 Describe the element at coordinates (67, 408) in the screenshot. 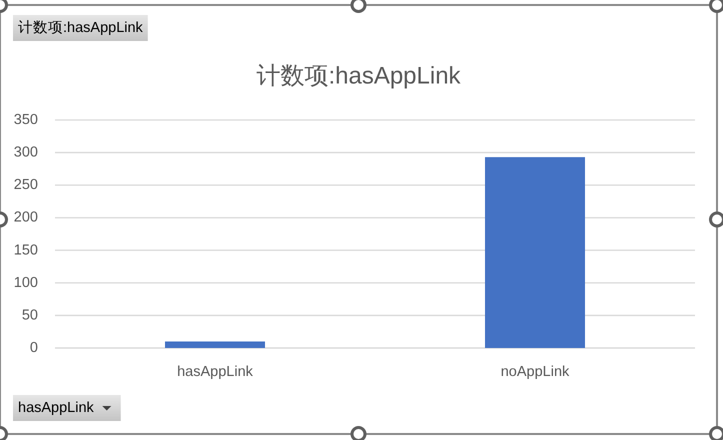

I see `field-button: hasAppLink` at that location.